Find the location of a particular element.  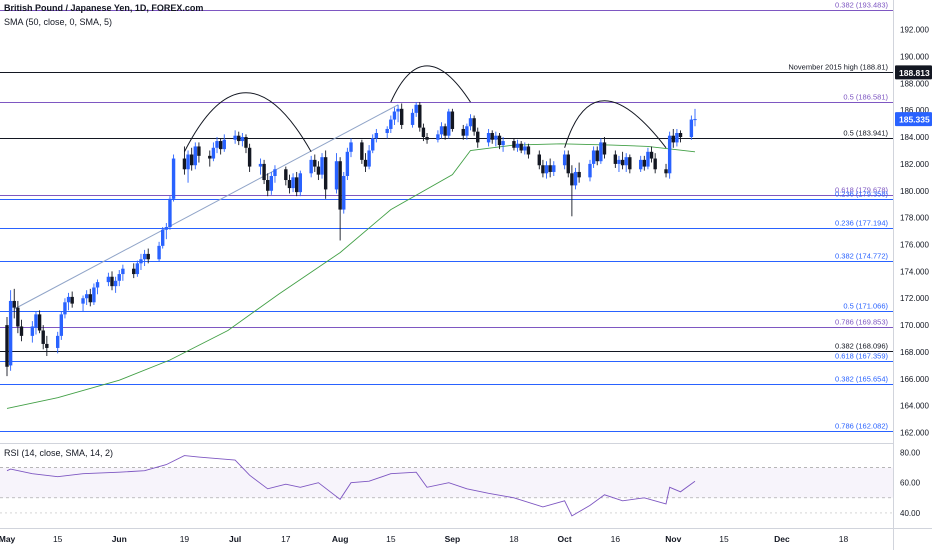

marked-level-badge is located at coordinates (913, 72).